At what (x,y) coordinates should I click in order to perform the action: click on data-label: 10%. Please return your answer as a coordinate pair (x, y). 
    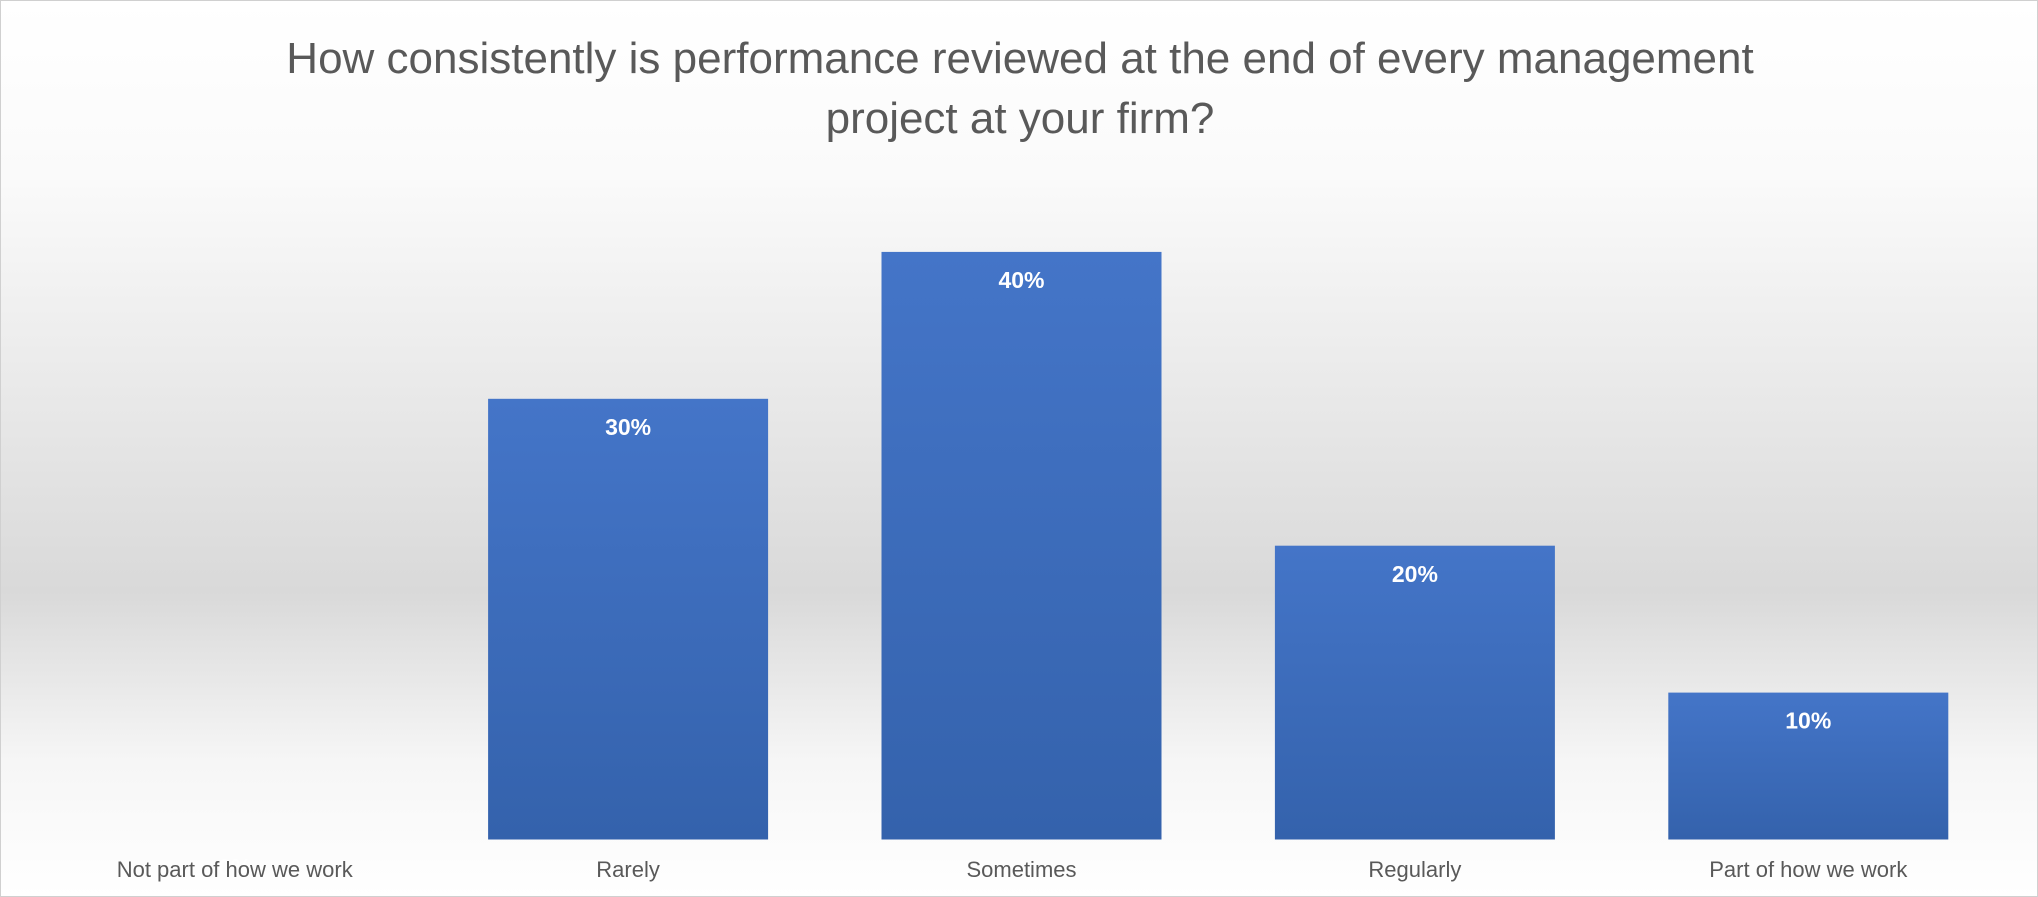
    Looking at the image, I should click on (1808, 721).